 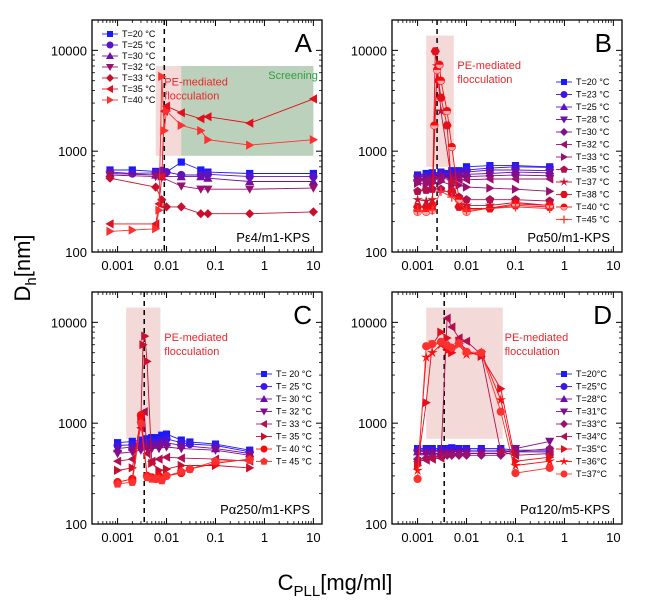 What do you see at coordinates (564, 208) in the screenshot?
I see `legend-marker-half` at bounding box center [564, 208].